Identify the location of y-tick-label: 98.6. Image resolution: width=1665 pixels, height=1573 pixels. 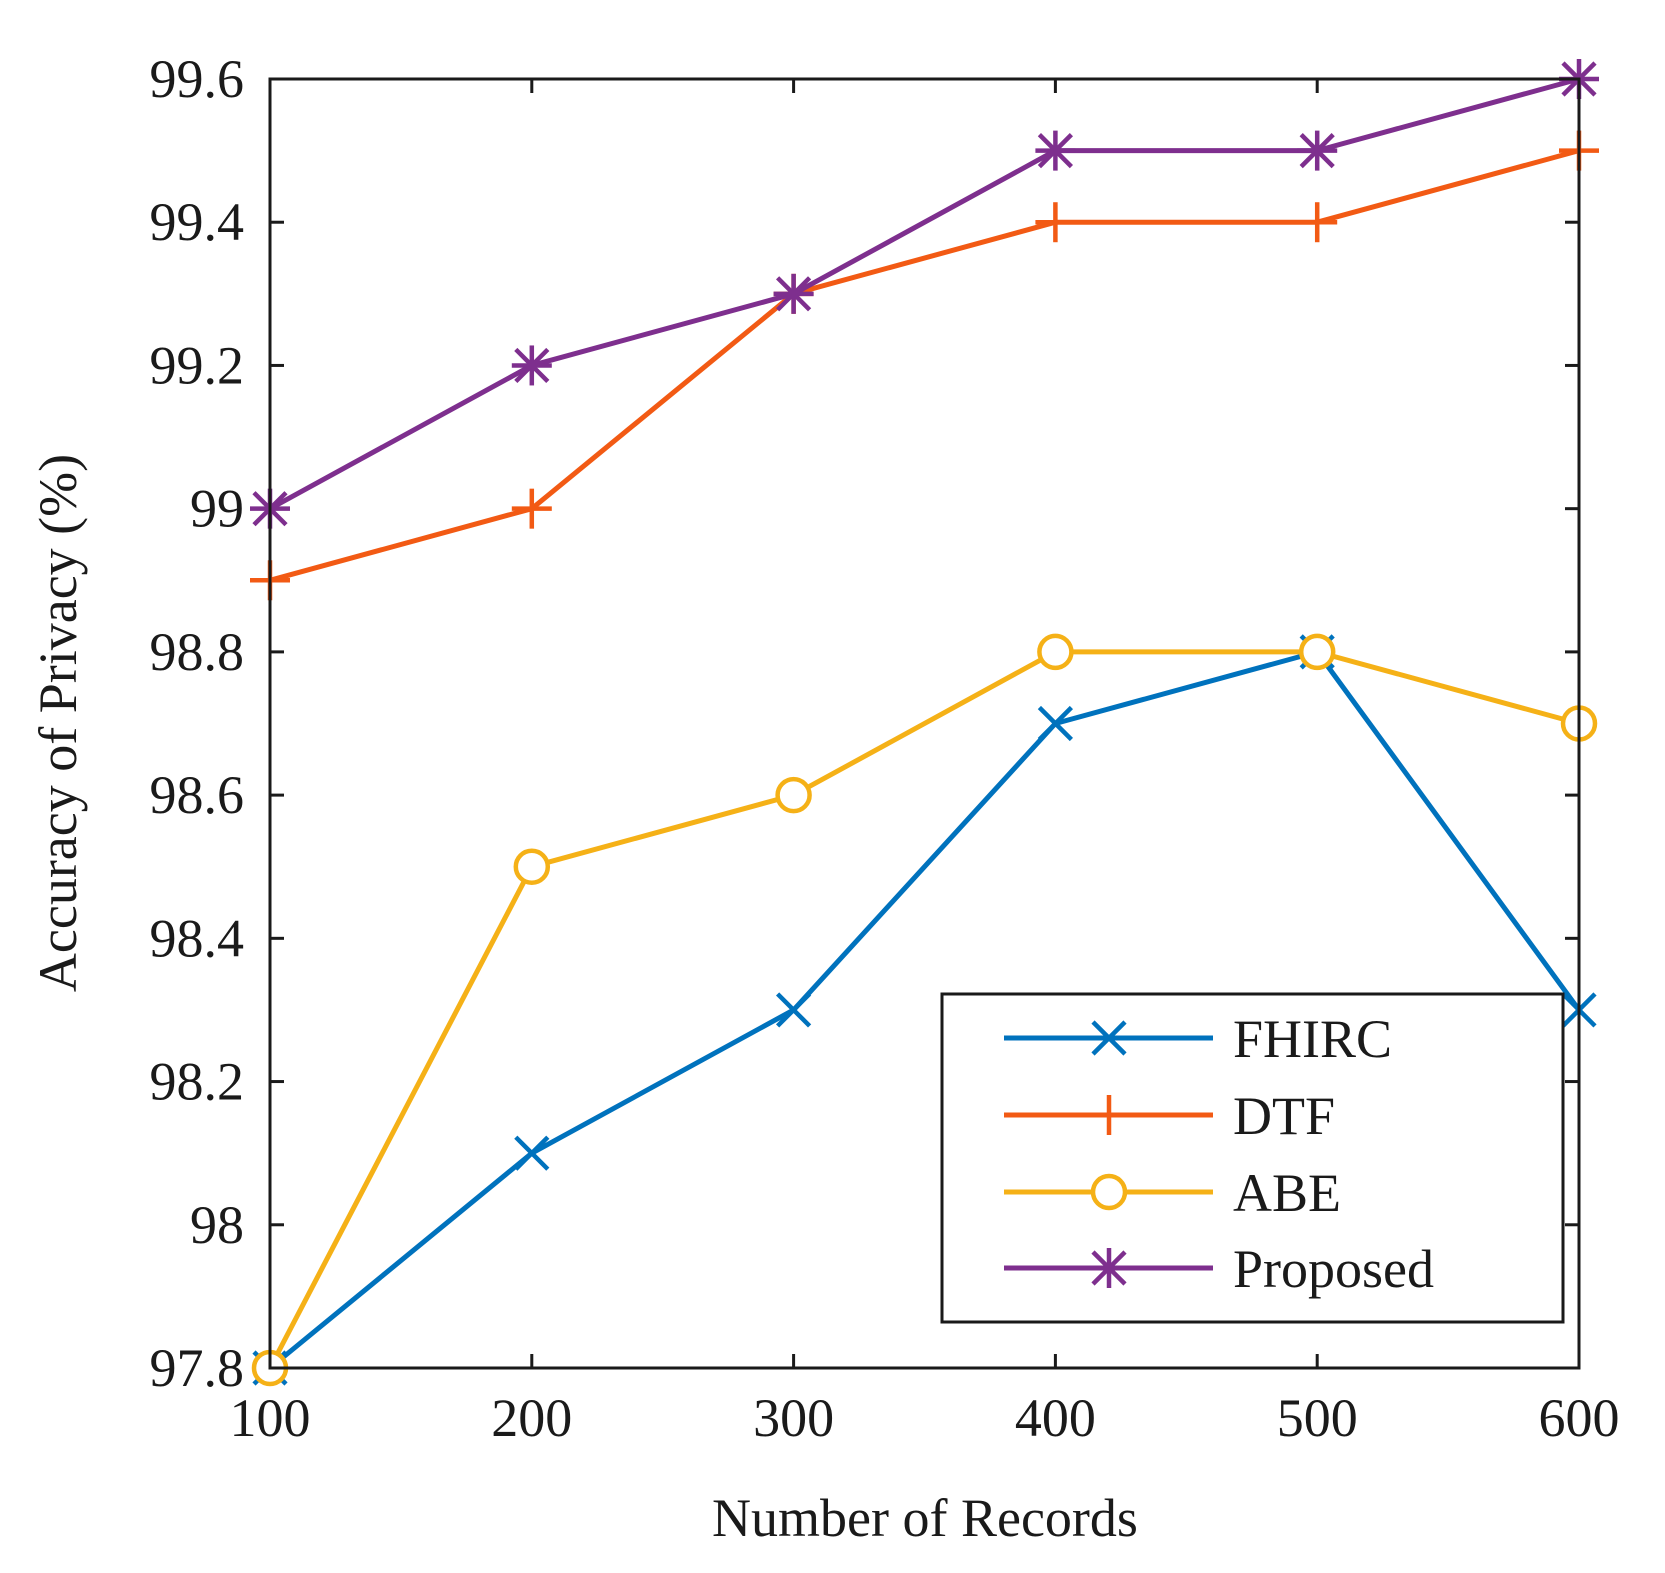
(197, 795).